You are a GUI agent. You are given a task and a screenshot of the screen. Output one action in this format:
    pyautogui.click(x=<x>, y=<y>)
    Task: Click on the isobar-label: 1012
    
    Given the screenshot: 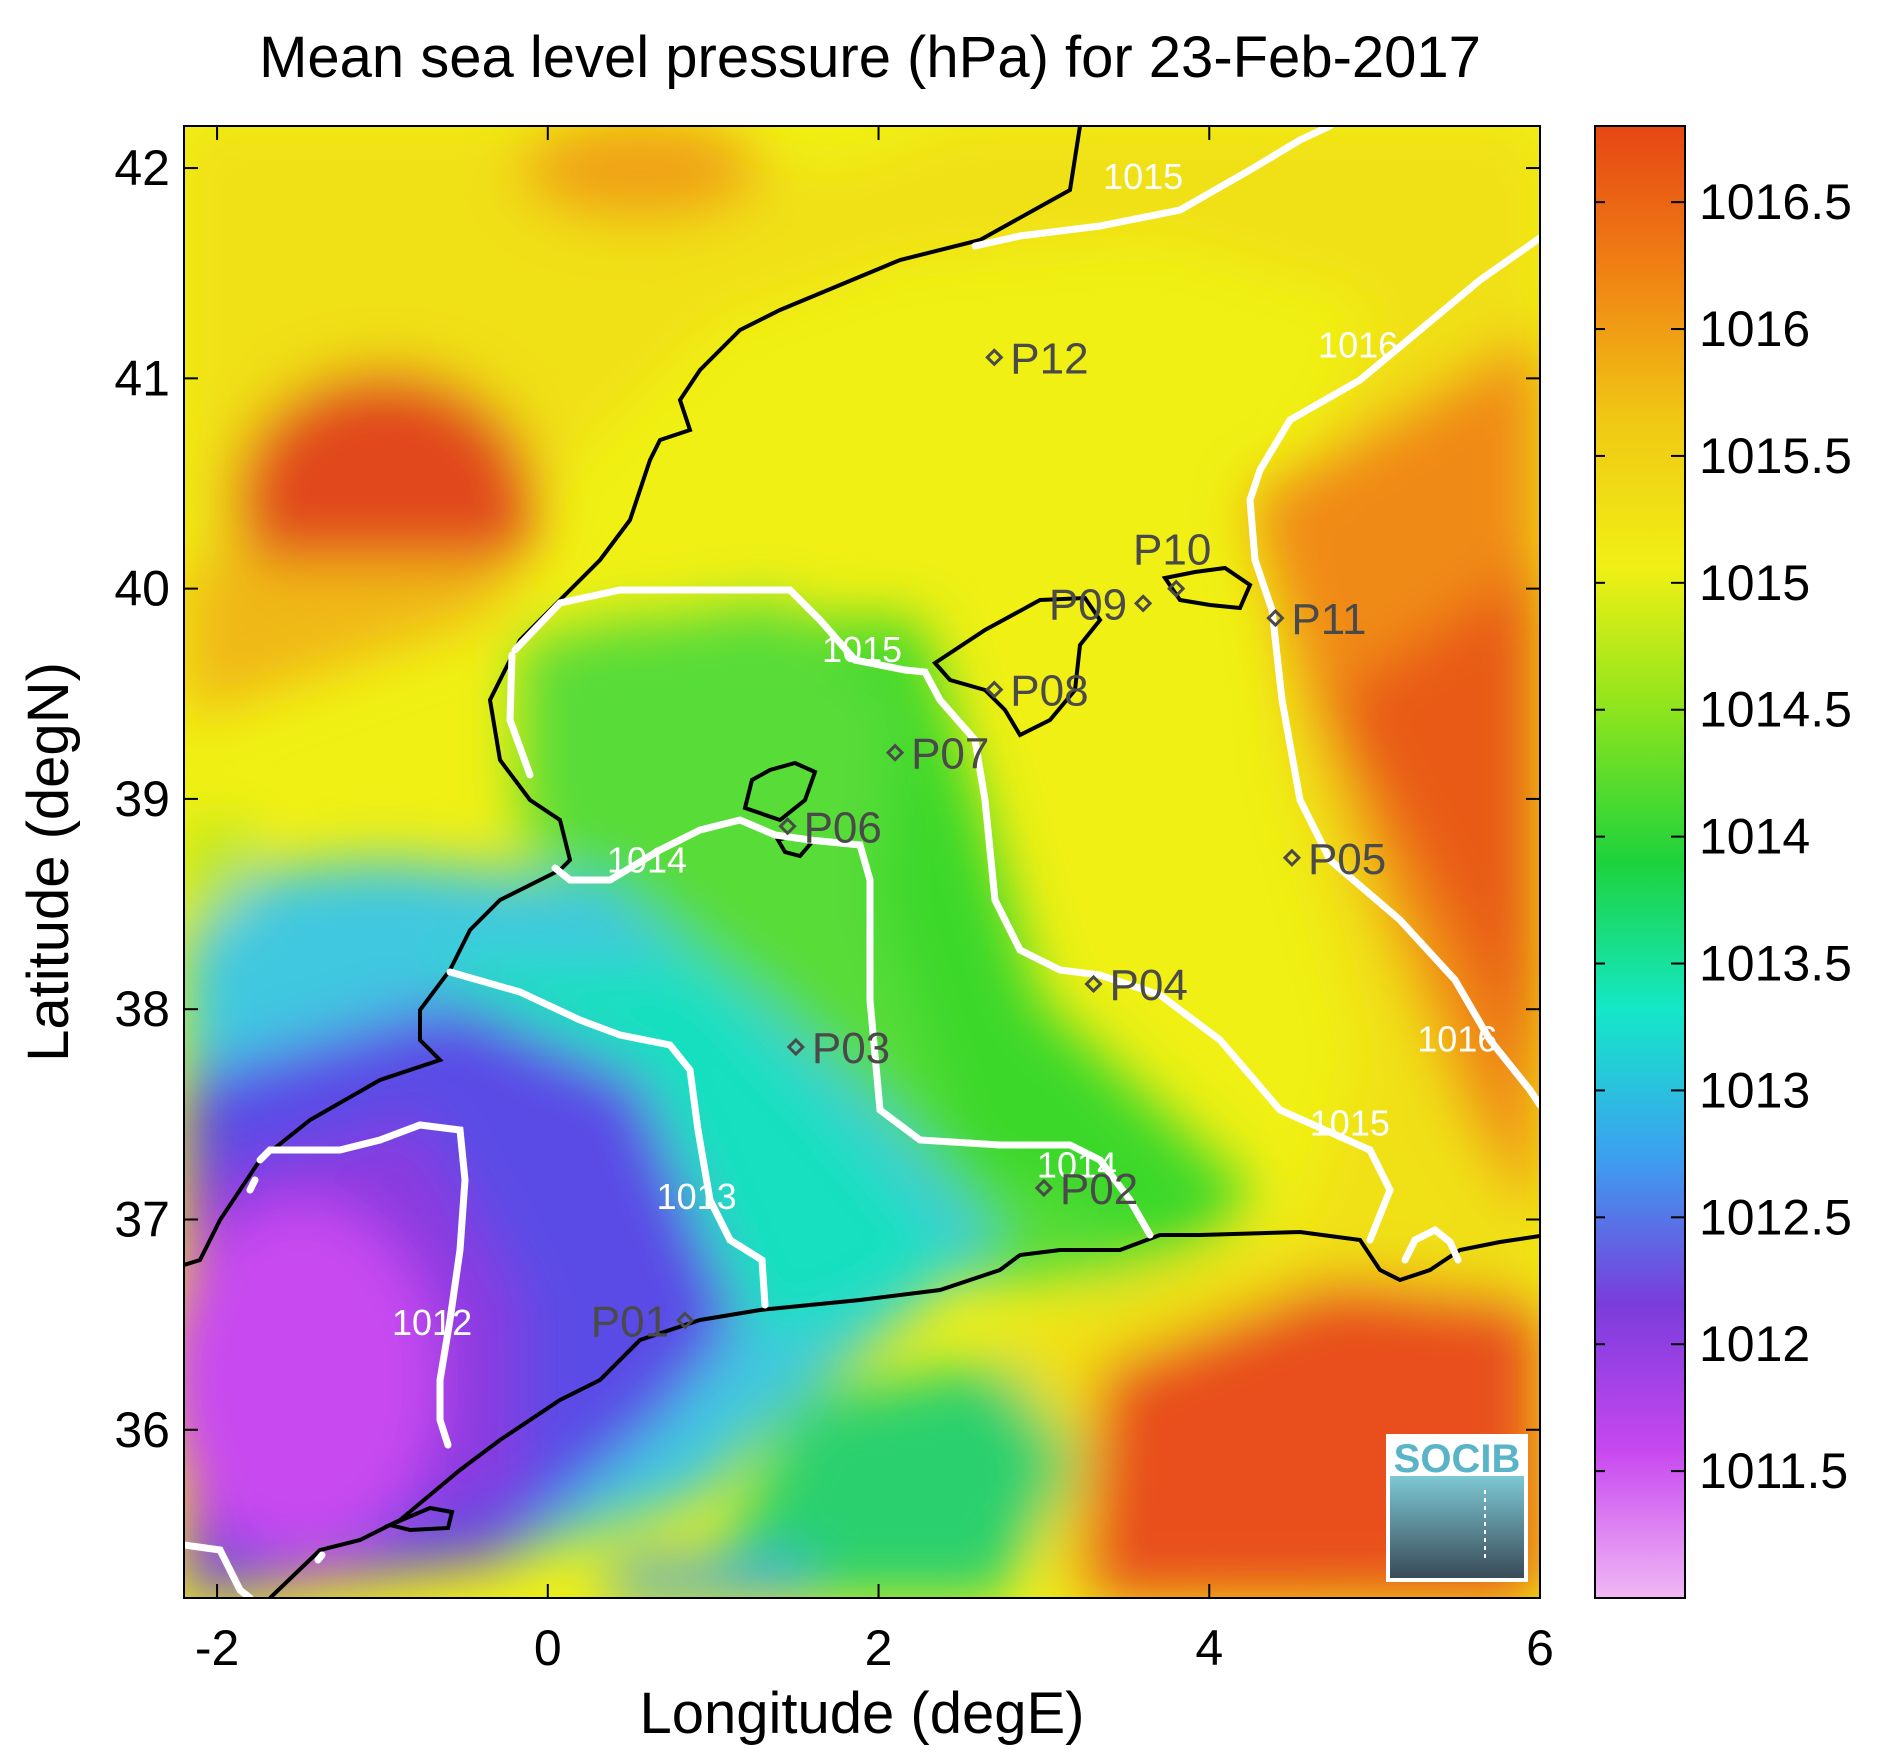 What is the action you would take?
    pyautogui.click(x=432, y=1322)
    